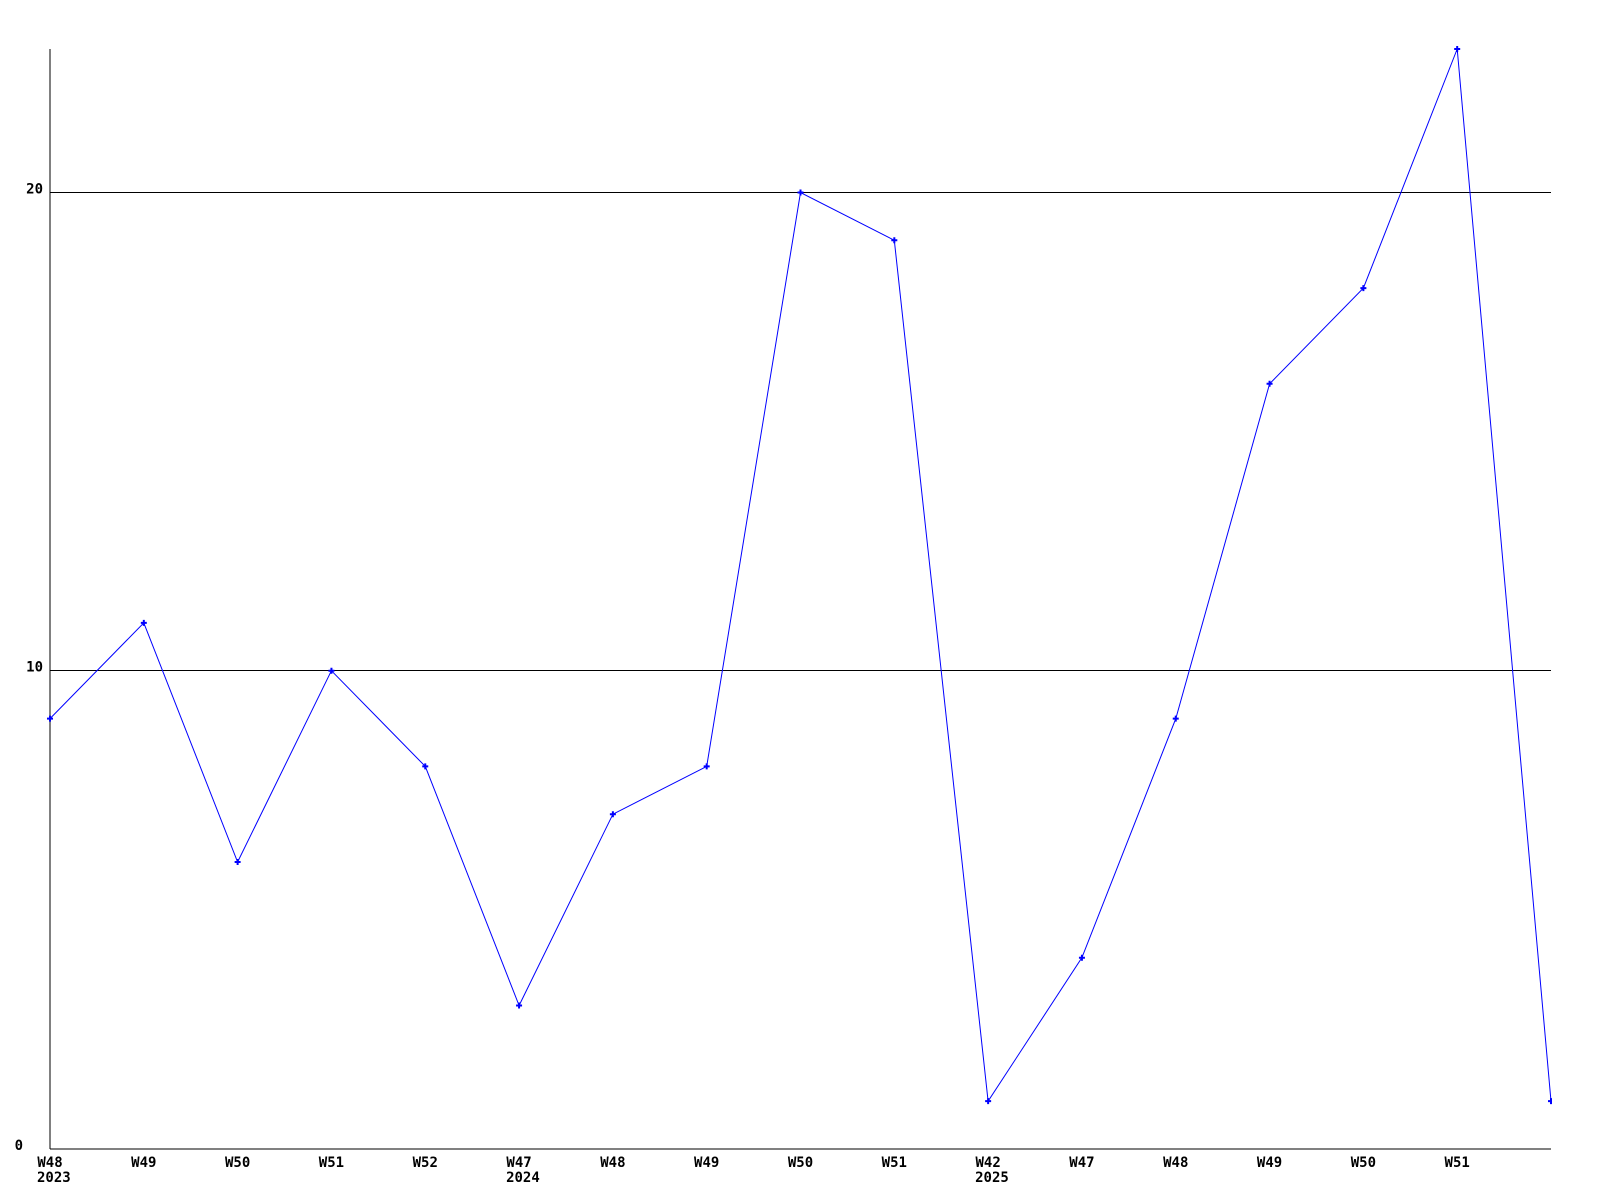 This screenshot has height=1200, width=1600. I want to click on y-tick-label: 10, so click(34, 668).